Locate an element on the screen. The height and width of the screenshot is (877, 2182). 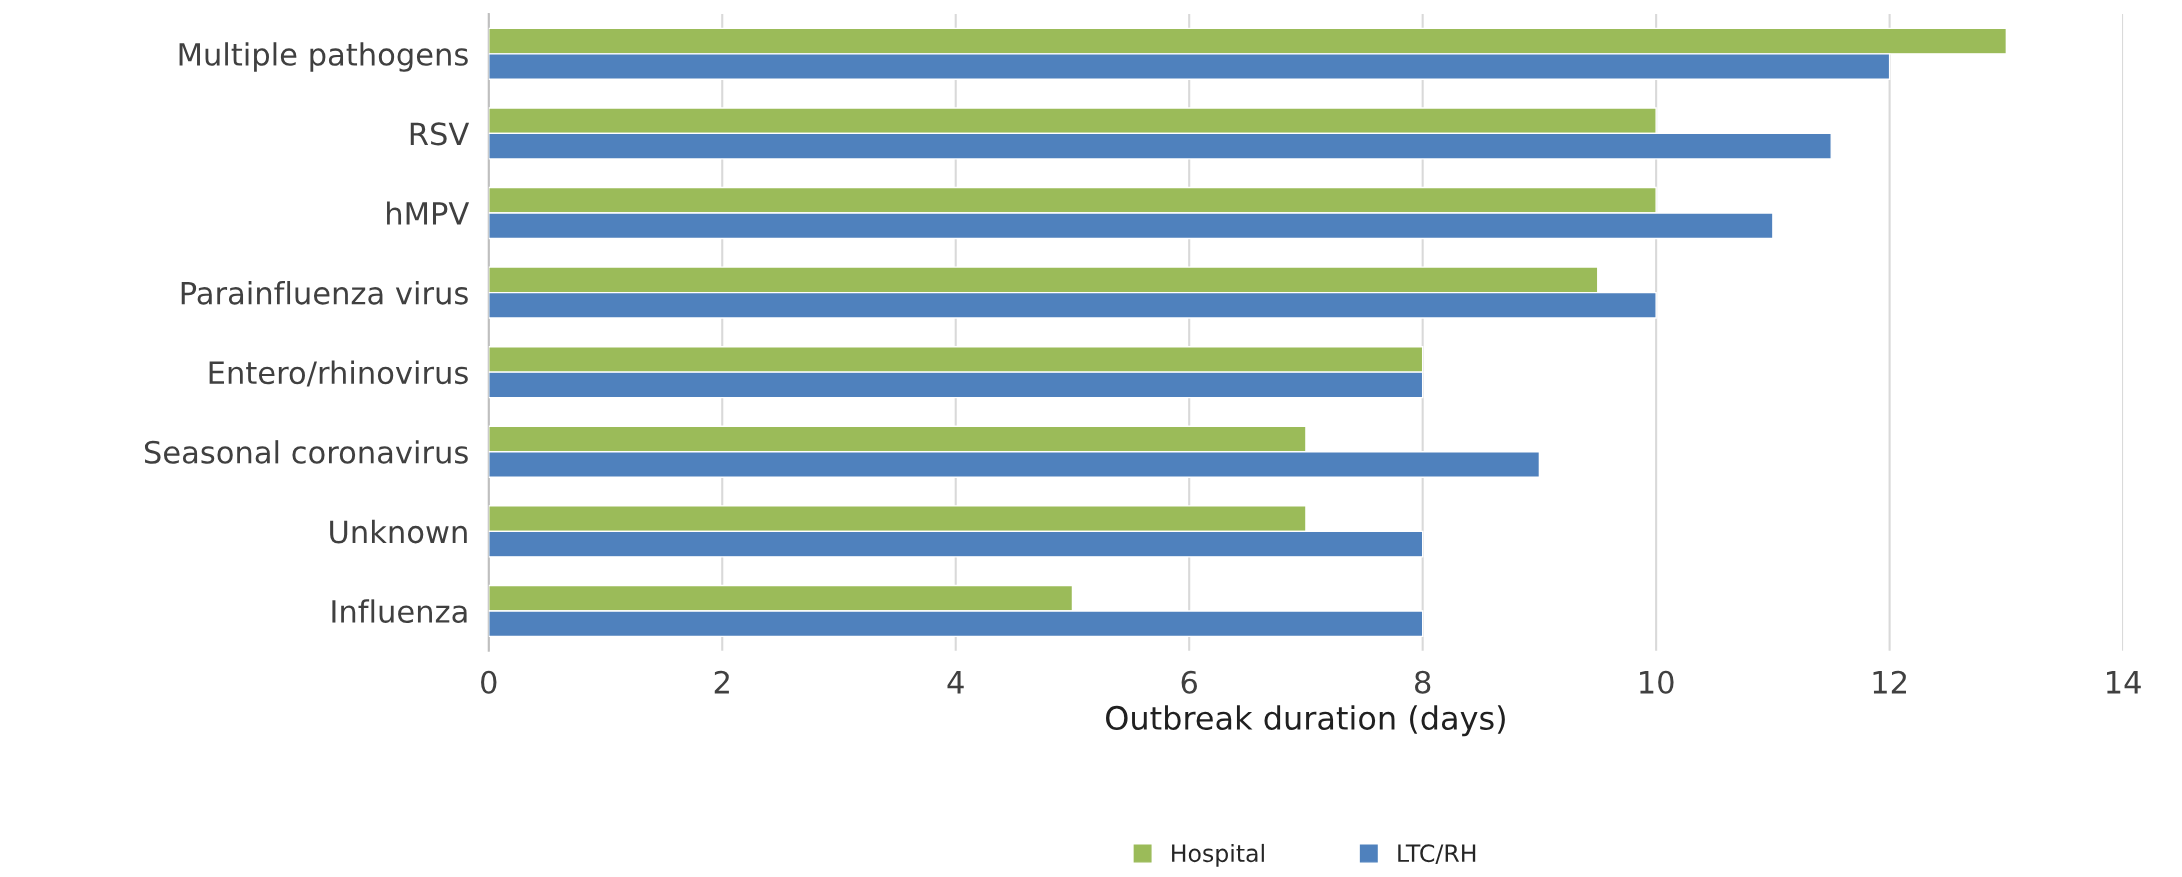
x-axis-title: Outbreak duration (days) is located at coordinates (1305, 721).